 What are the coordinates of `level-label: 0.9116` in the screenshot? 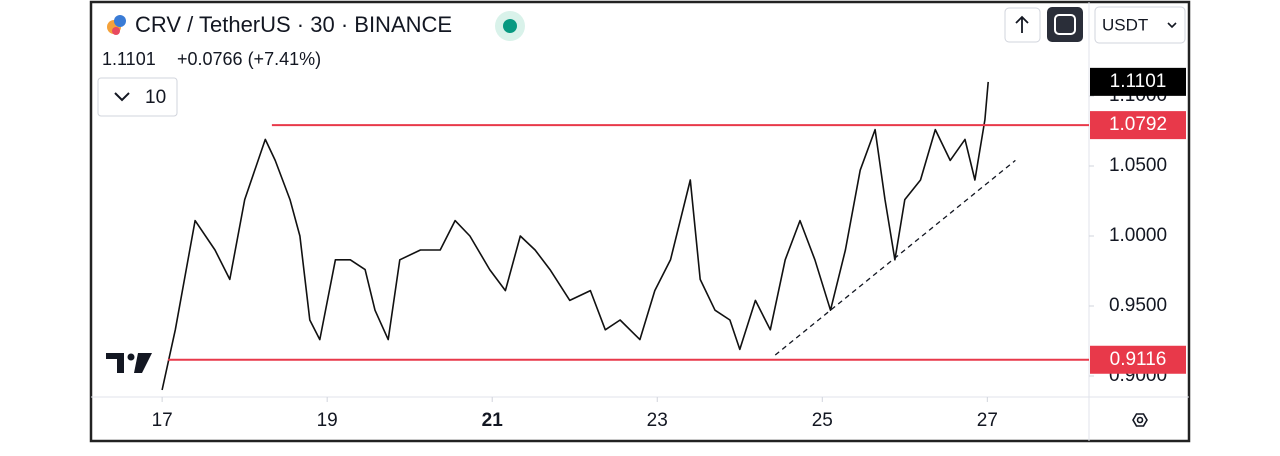 It's located at (1138, 359).